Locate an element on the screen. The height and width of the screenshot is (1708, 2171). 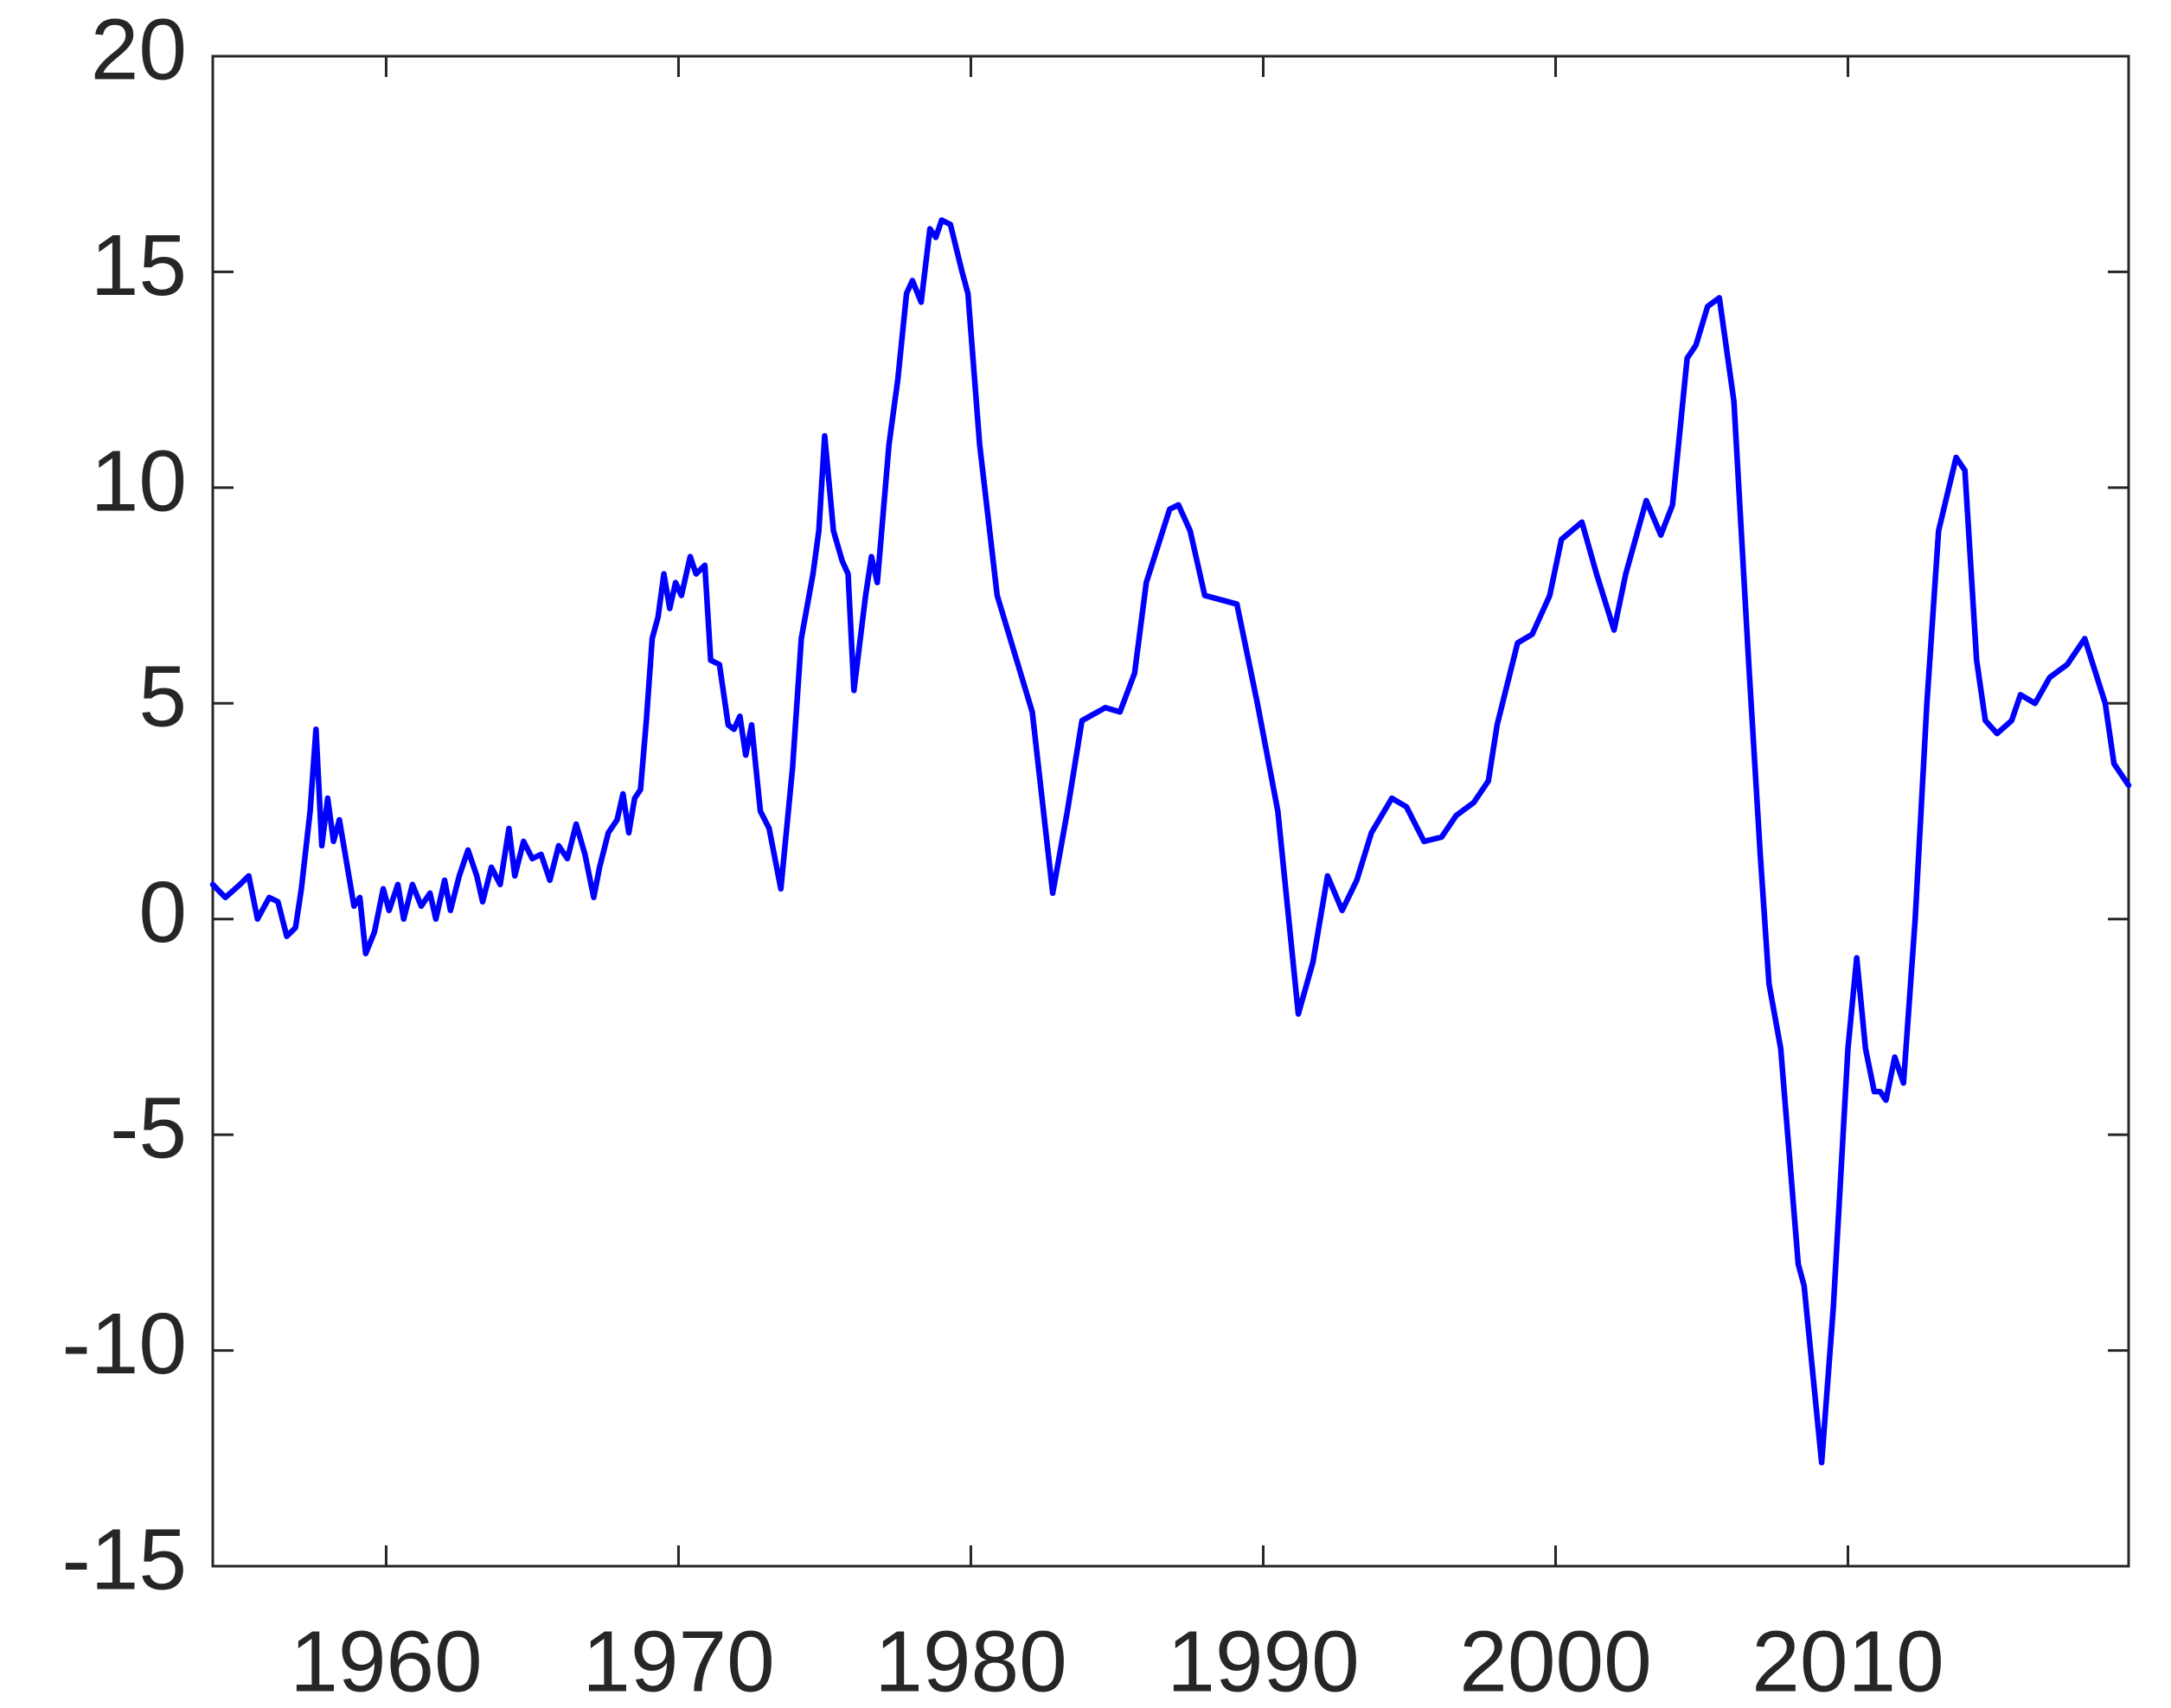
y-tick-label: 5 is located at coordinates (162, 697).